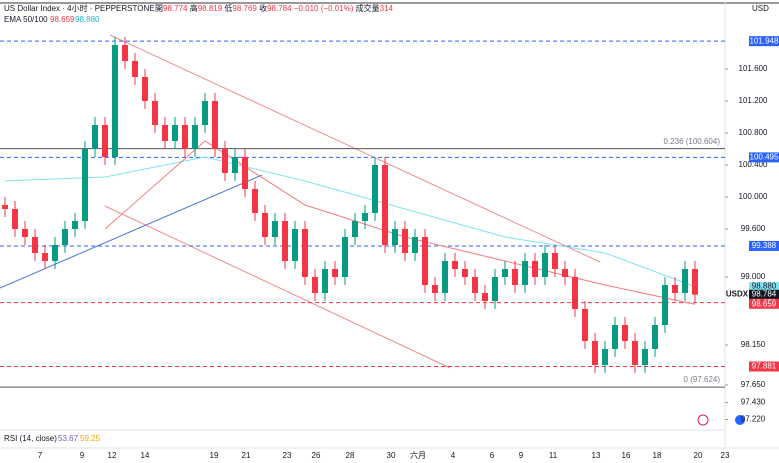  Describe the element at coordinates (40, 455) in the screenshot. I see `x-tick-label: 7` at that location.